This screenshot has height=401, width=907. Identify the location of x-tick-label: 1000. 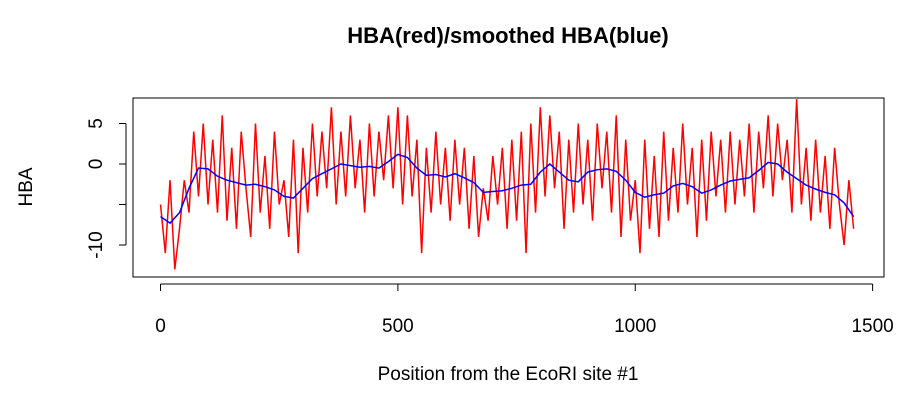
(635, 326).